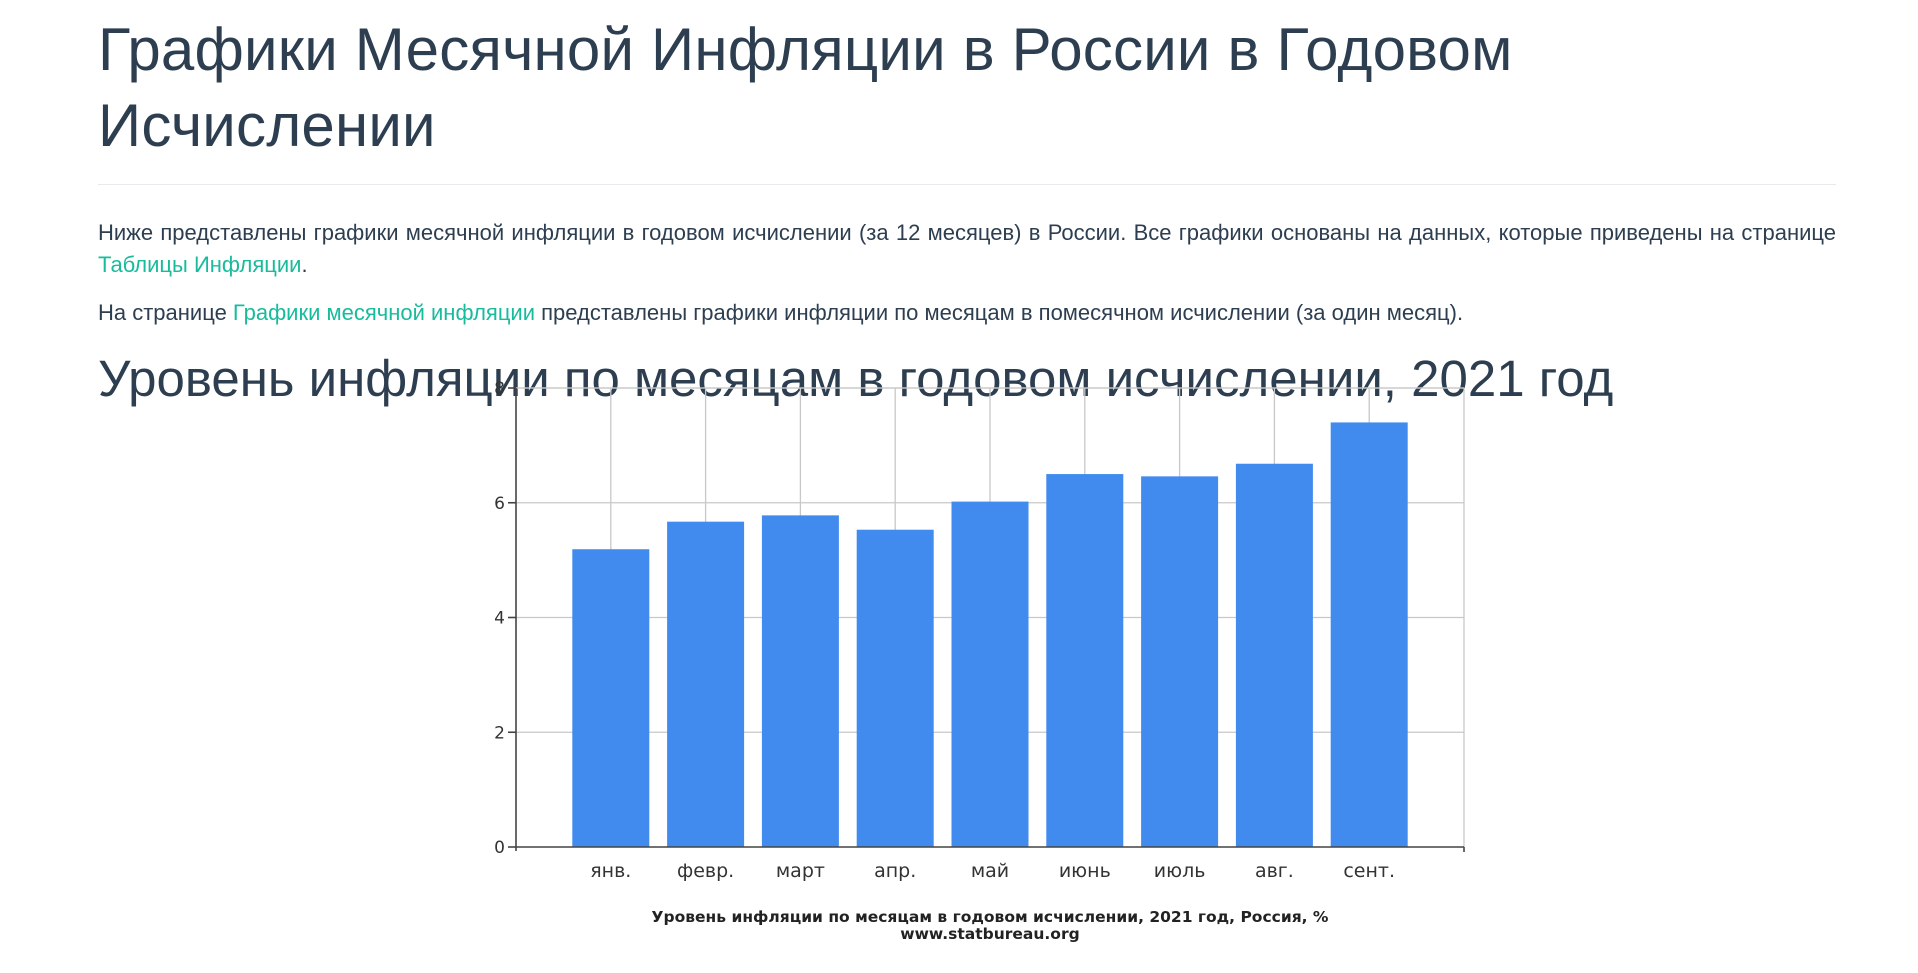 This screenshot has height=973, width=1918. I want to click on monthly-text-before: На странице, so click(165, 312).